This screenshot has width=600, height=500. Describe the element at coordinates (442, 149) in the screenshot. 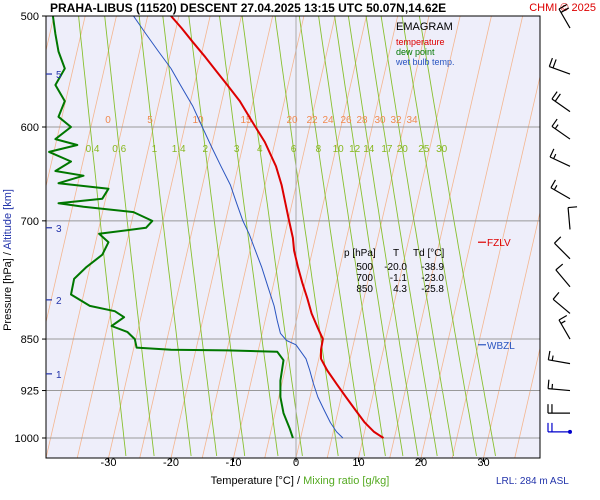

I see `mixing-ratio-label: 30` at that location.